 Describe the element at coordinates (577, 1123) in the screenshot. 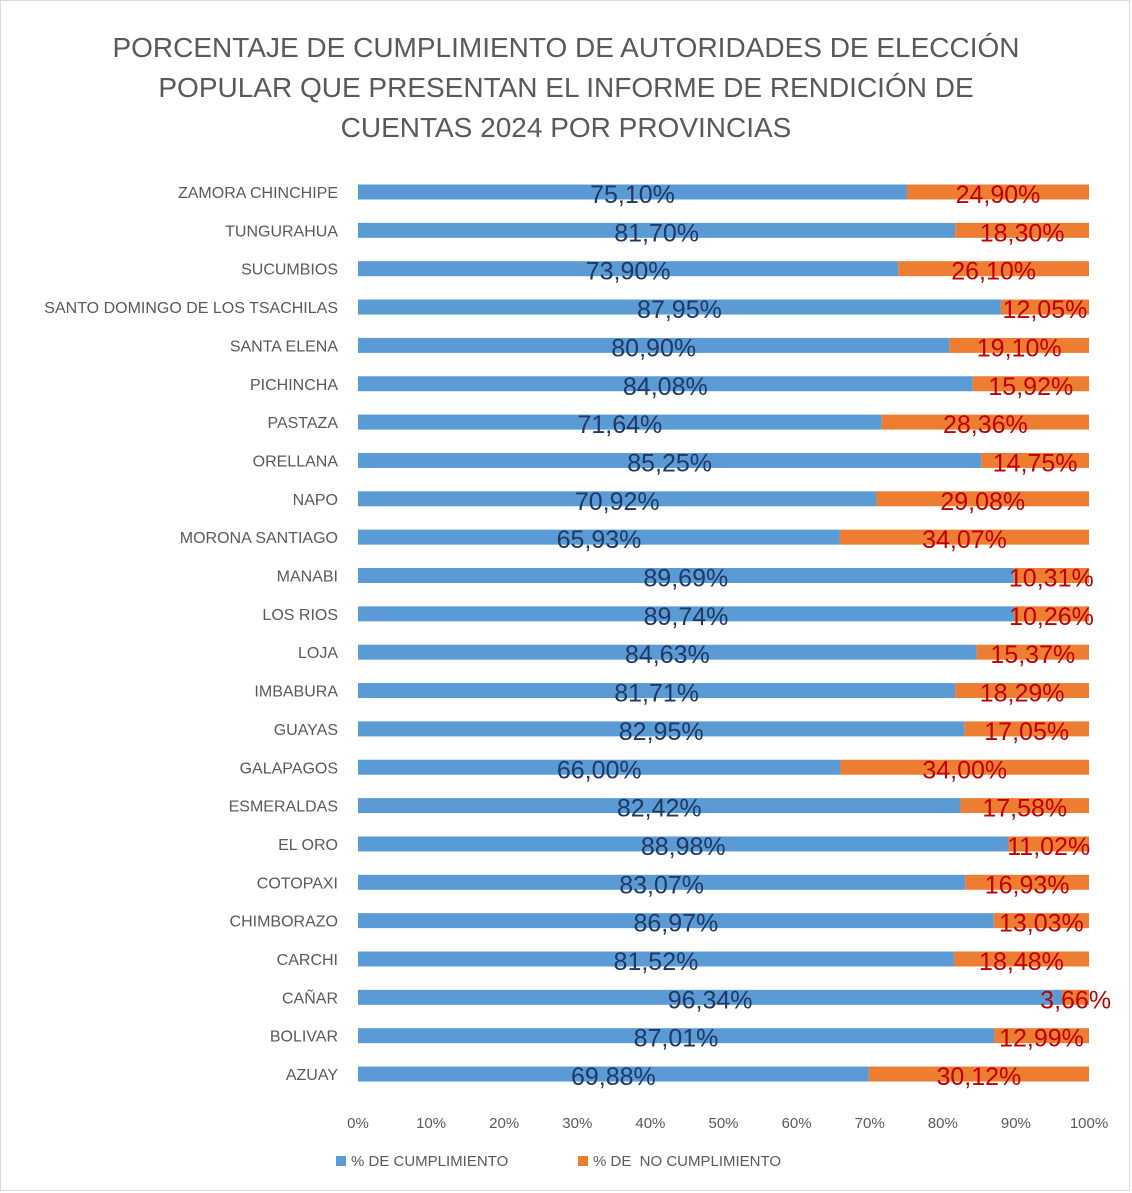

I see `x-tick-label: 30%` at that location.